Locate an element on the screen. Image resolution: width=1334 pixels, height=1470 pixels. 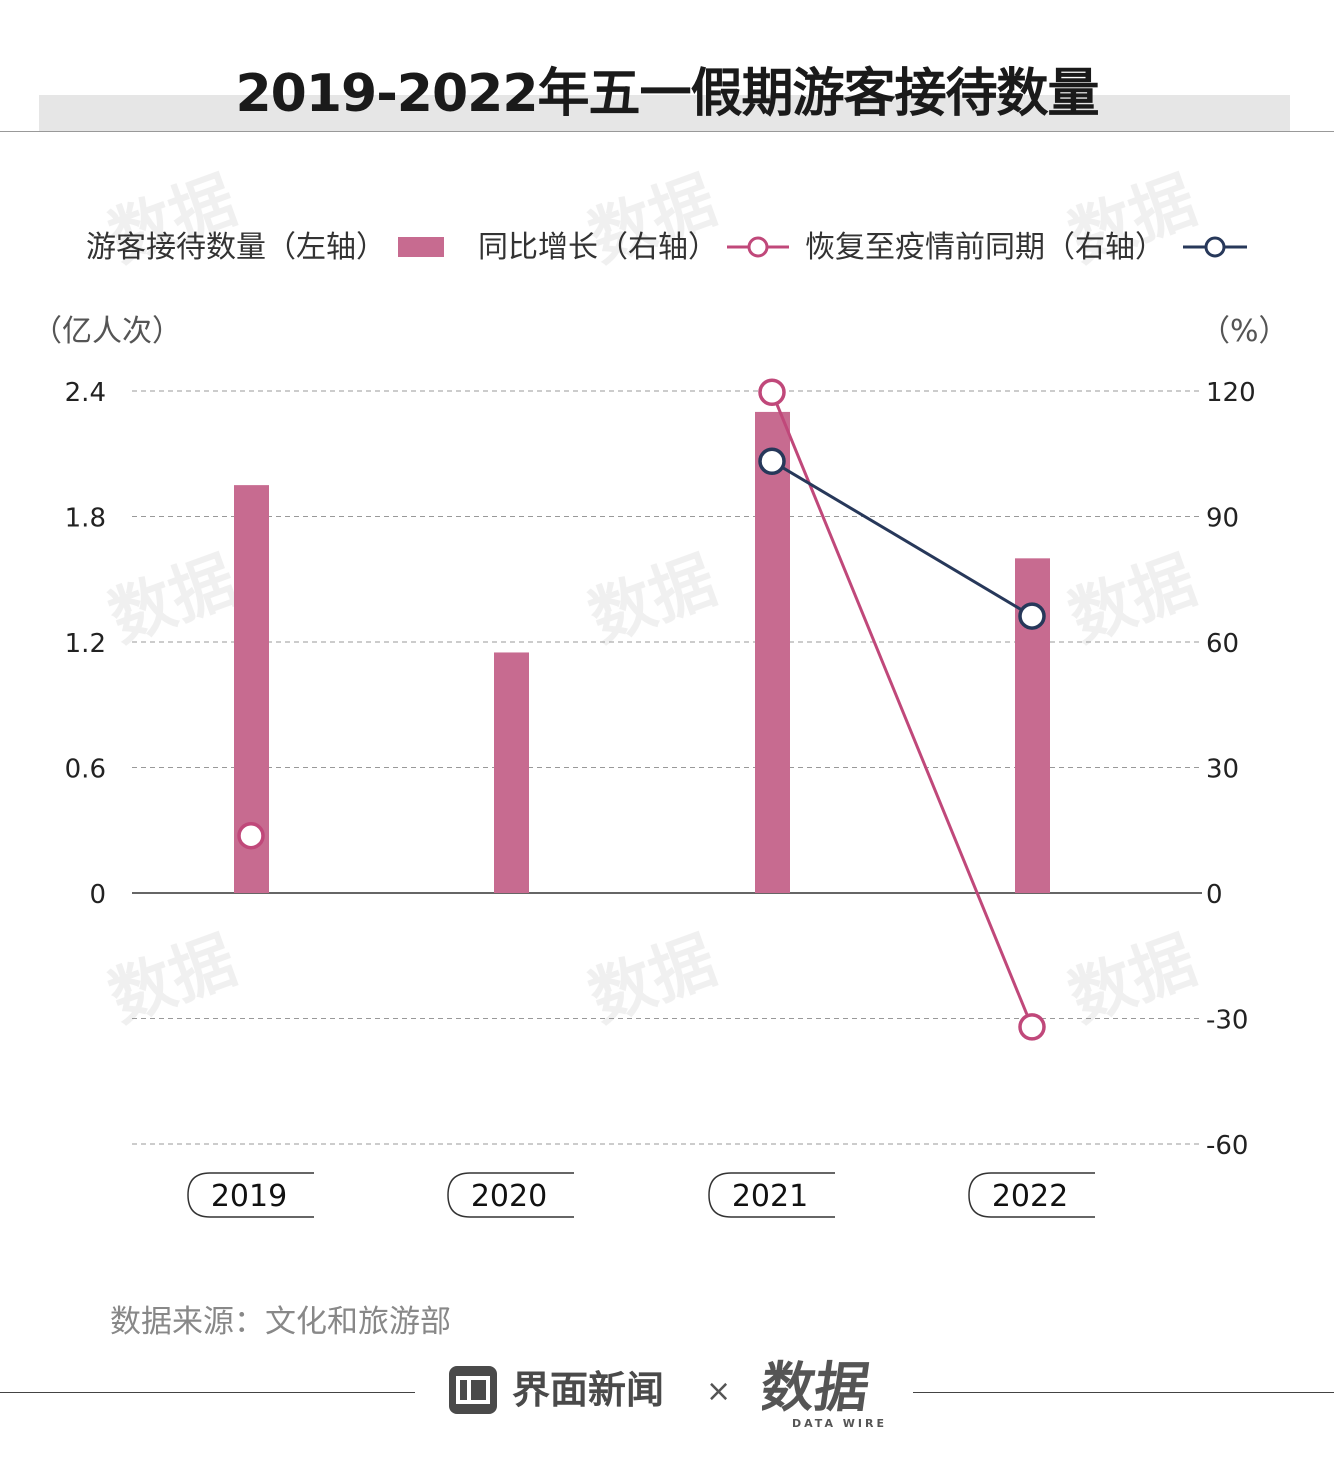
watermark-8: 数据 is located at coordinates (1133, 980).